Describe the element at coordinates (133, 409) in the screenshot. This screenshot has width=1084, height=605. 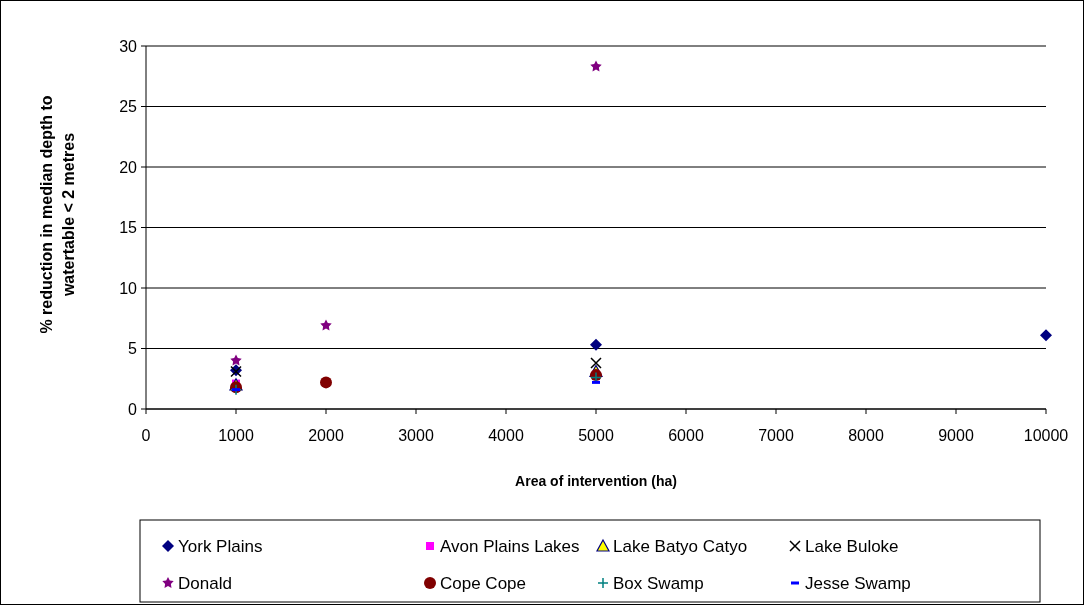
I see `y-tick-label: 0` at that location.